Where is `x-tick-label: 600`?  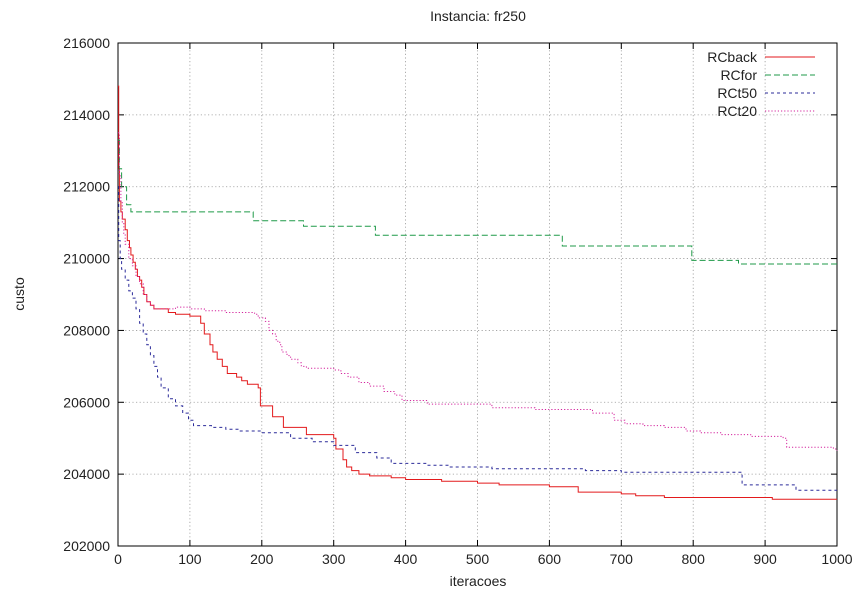 x-tick-label: 600 is located at coordinates (550, 559).